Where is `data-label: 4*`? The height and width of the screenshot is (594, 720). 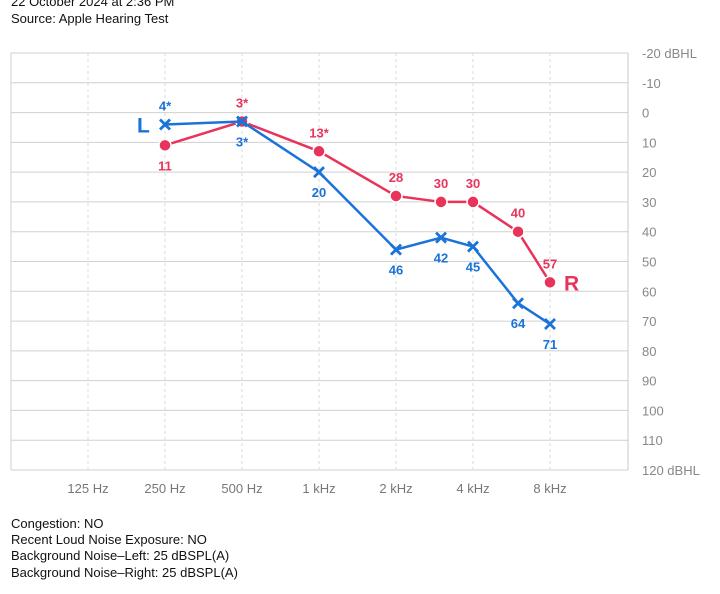
data-label: 4* is located at coordinates (165, 105).